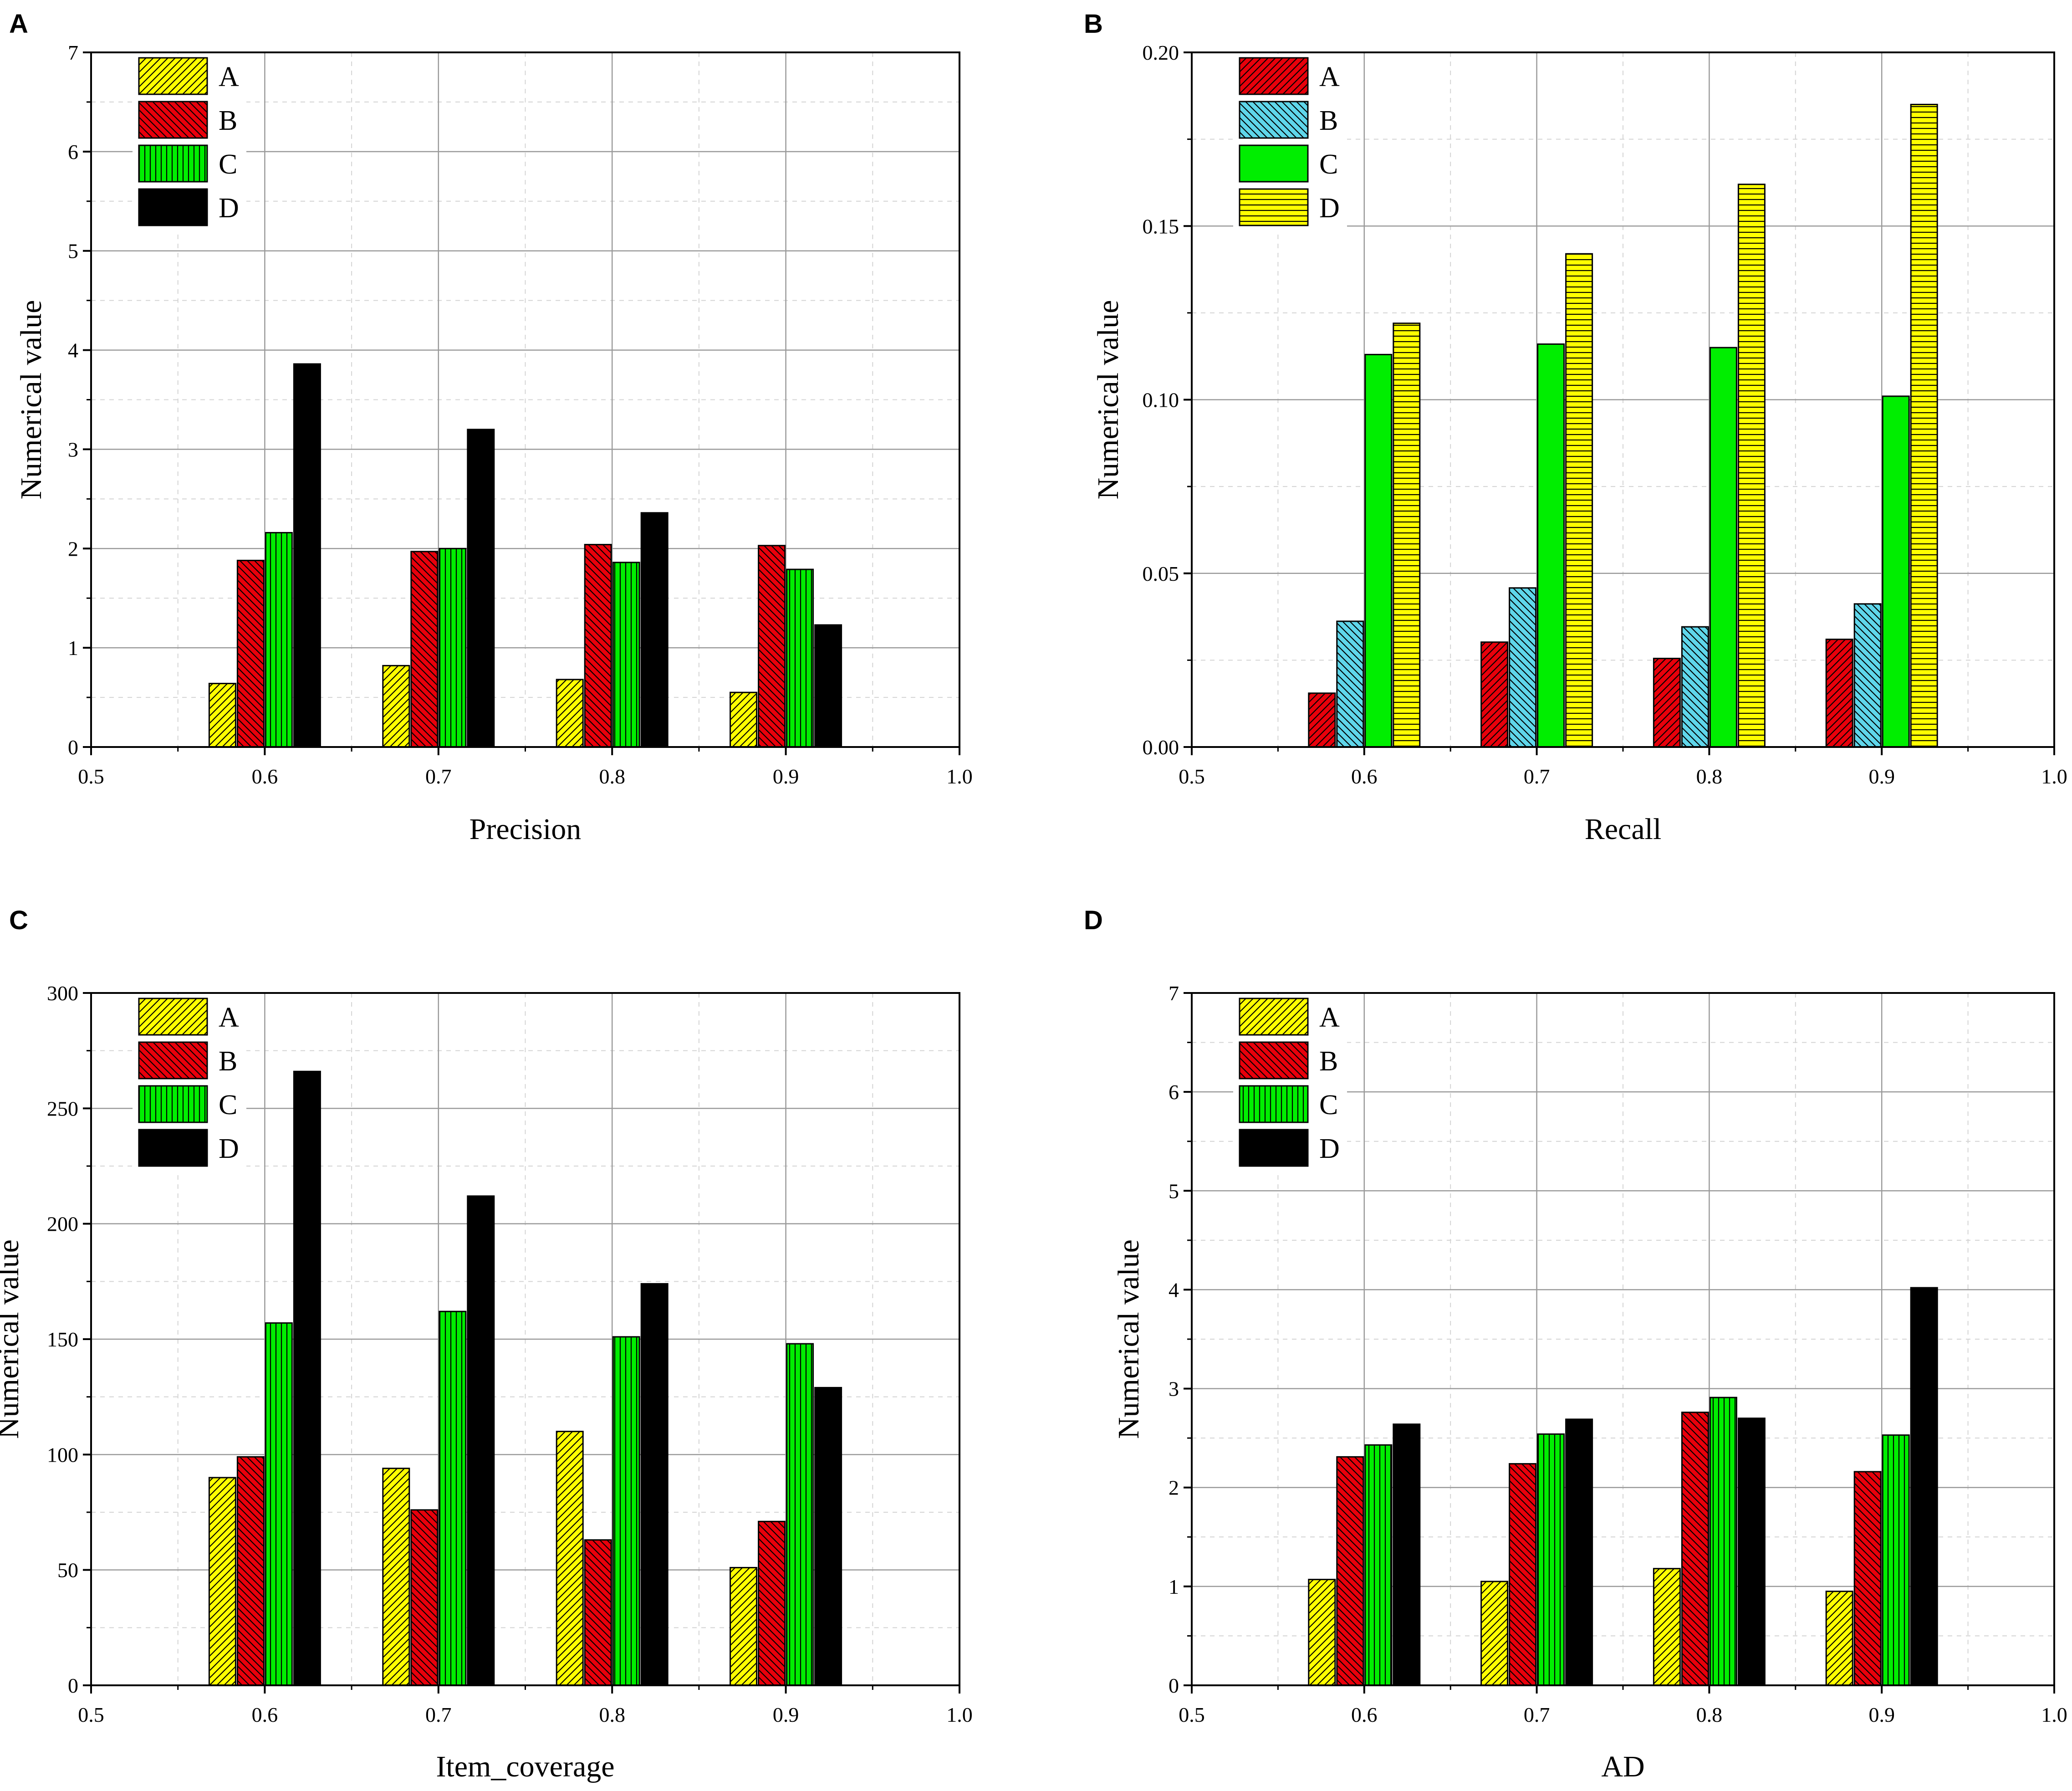 The image size is (2072, 1791). Describe the element at coordinates (1896, 571) in the screenshot. I see `bar-b-c-0.9` at that location.